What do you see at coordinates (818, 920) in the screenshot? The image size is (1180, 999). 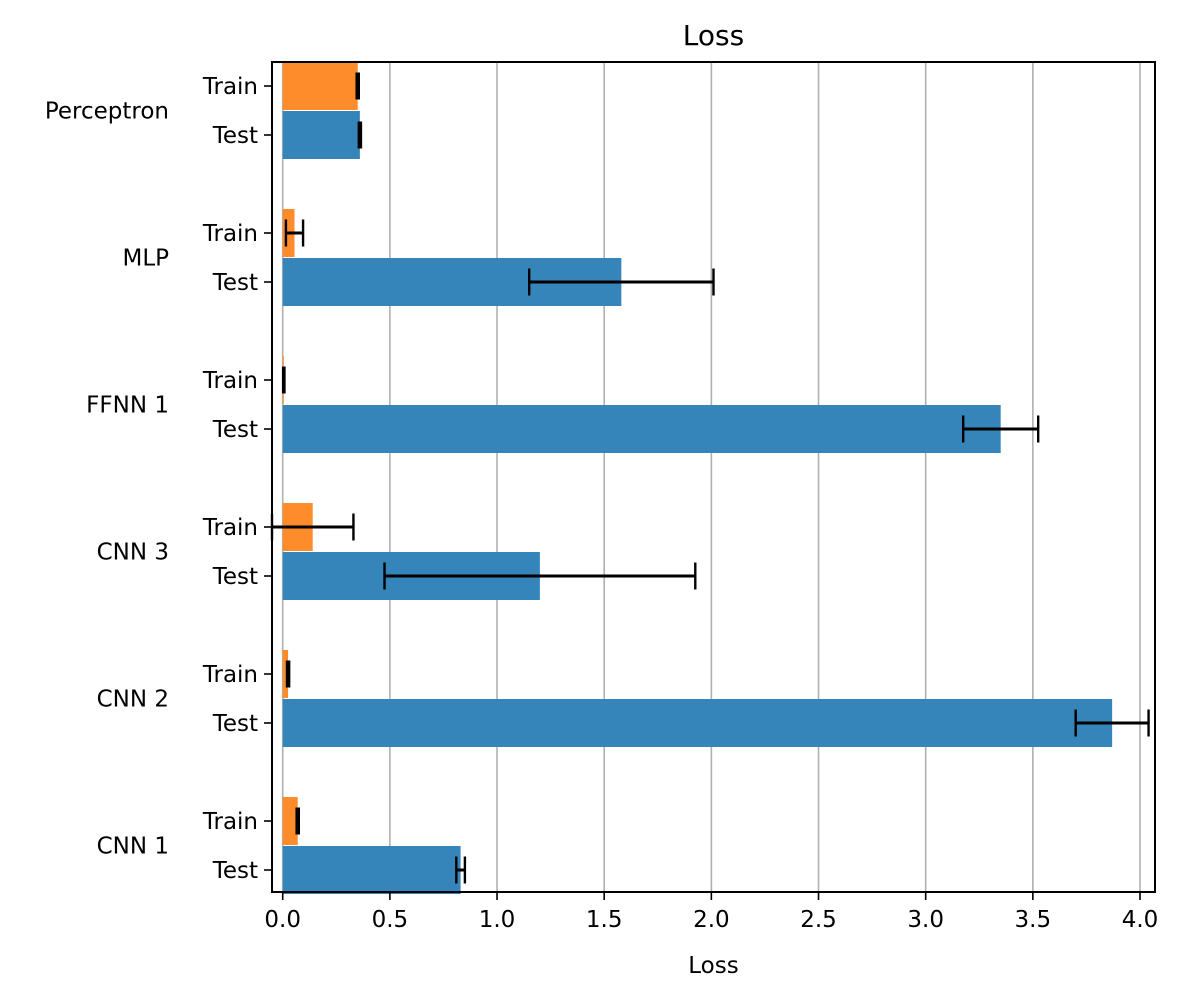 I see `x-tick-label: 2.5` at bounding box center [818, 920].